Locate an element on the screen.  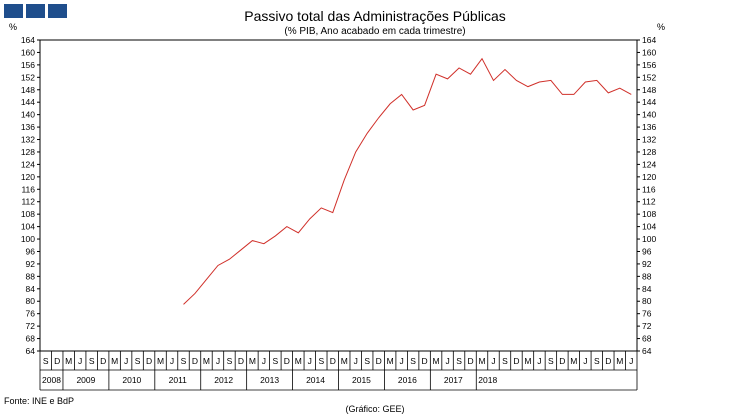
y-tick-label-right: 104 is located at coordinates (649, 227).